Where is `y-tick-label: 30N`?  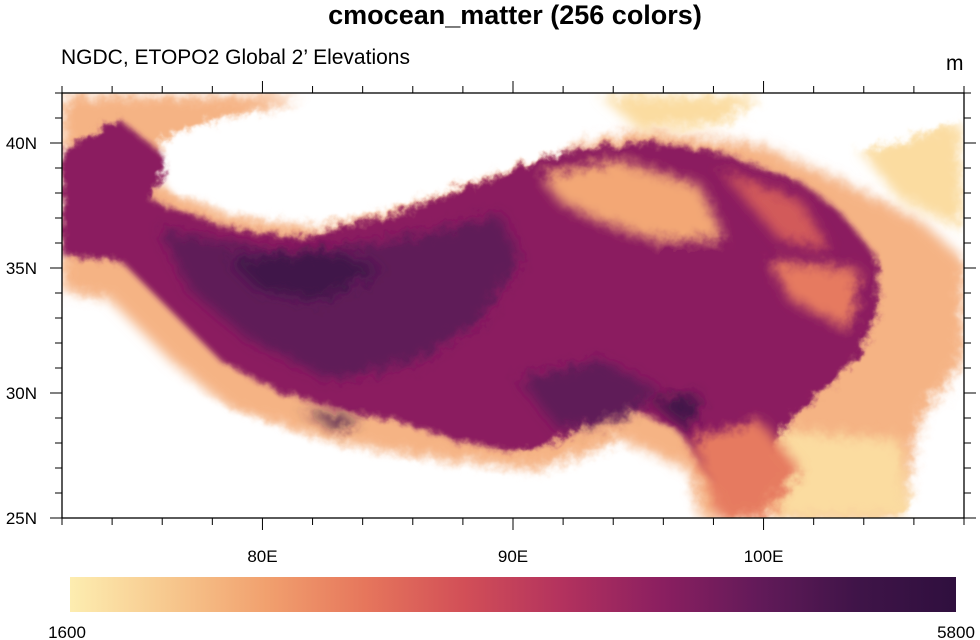 y-tick-label: 30N is located at coordinates (21, 393).